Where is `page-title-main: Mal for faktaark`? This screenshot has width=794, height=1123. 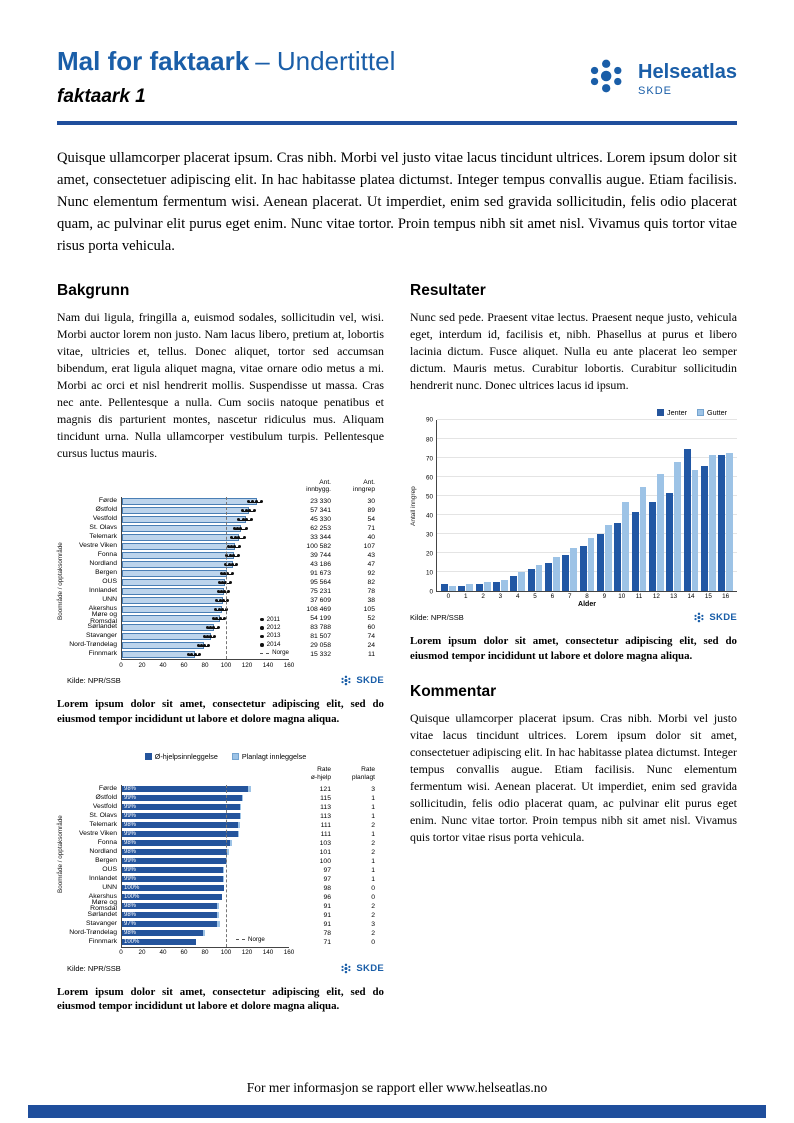
page-title-main: Mal for faktaark is located at coordinates (153, 61).